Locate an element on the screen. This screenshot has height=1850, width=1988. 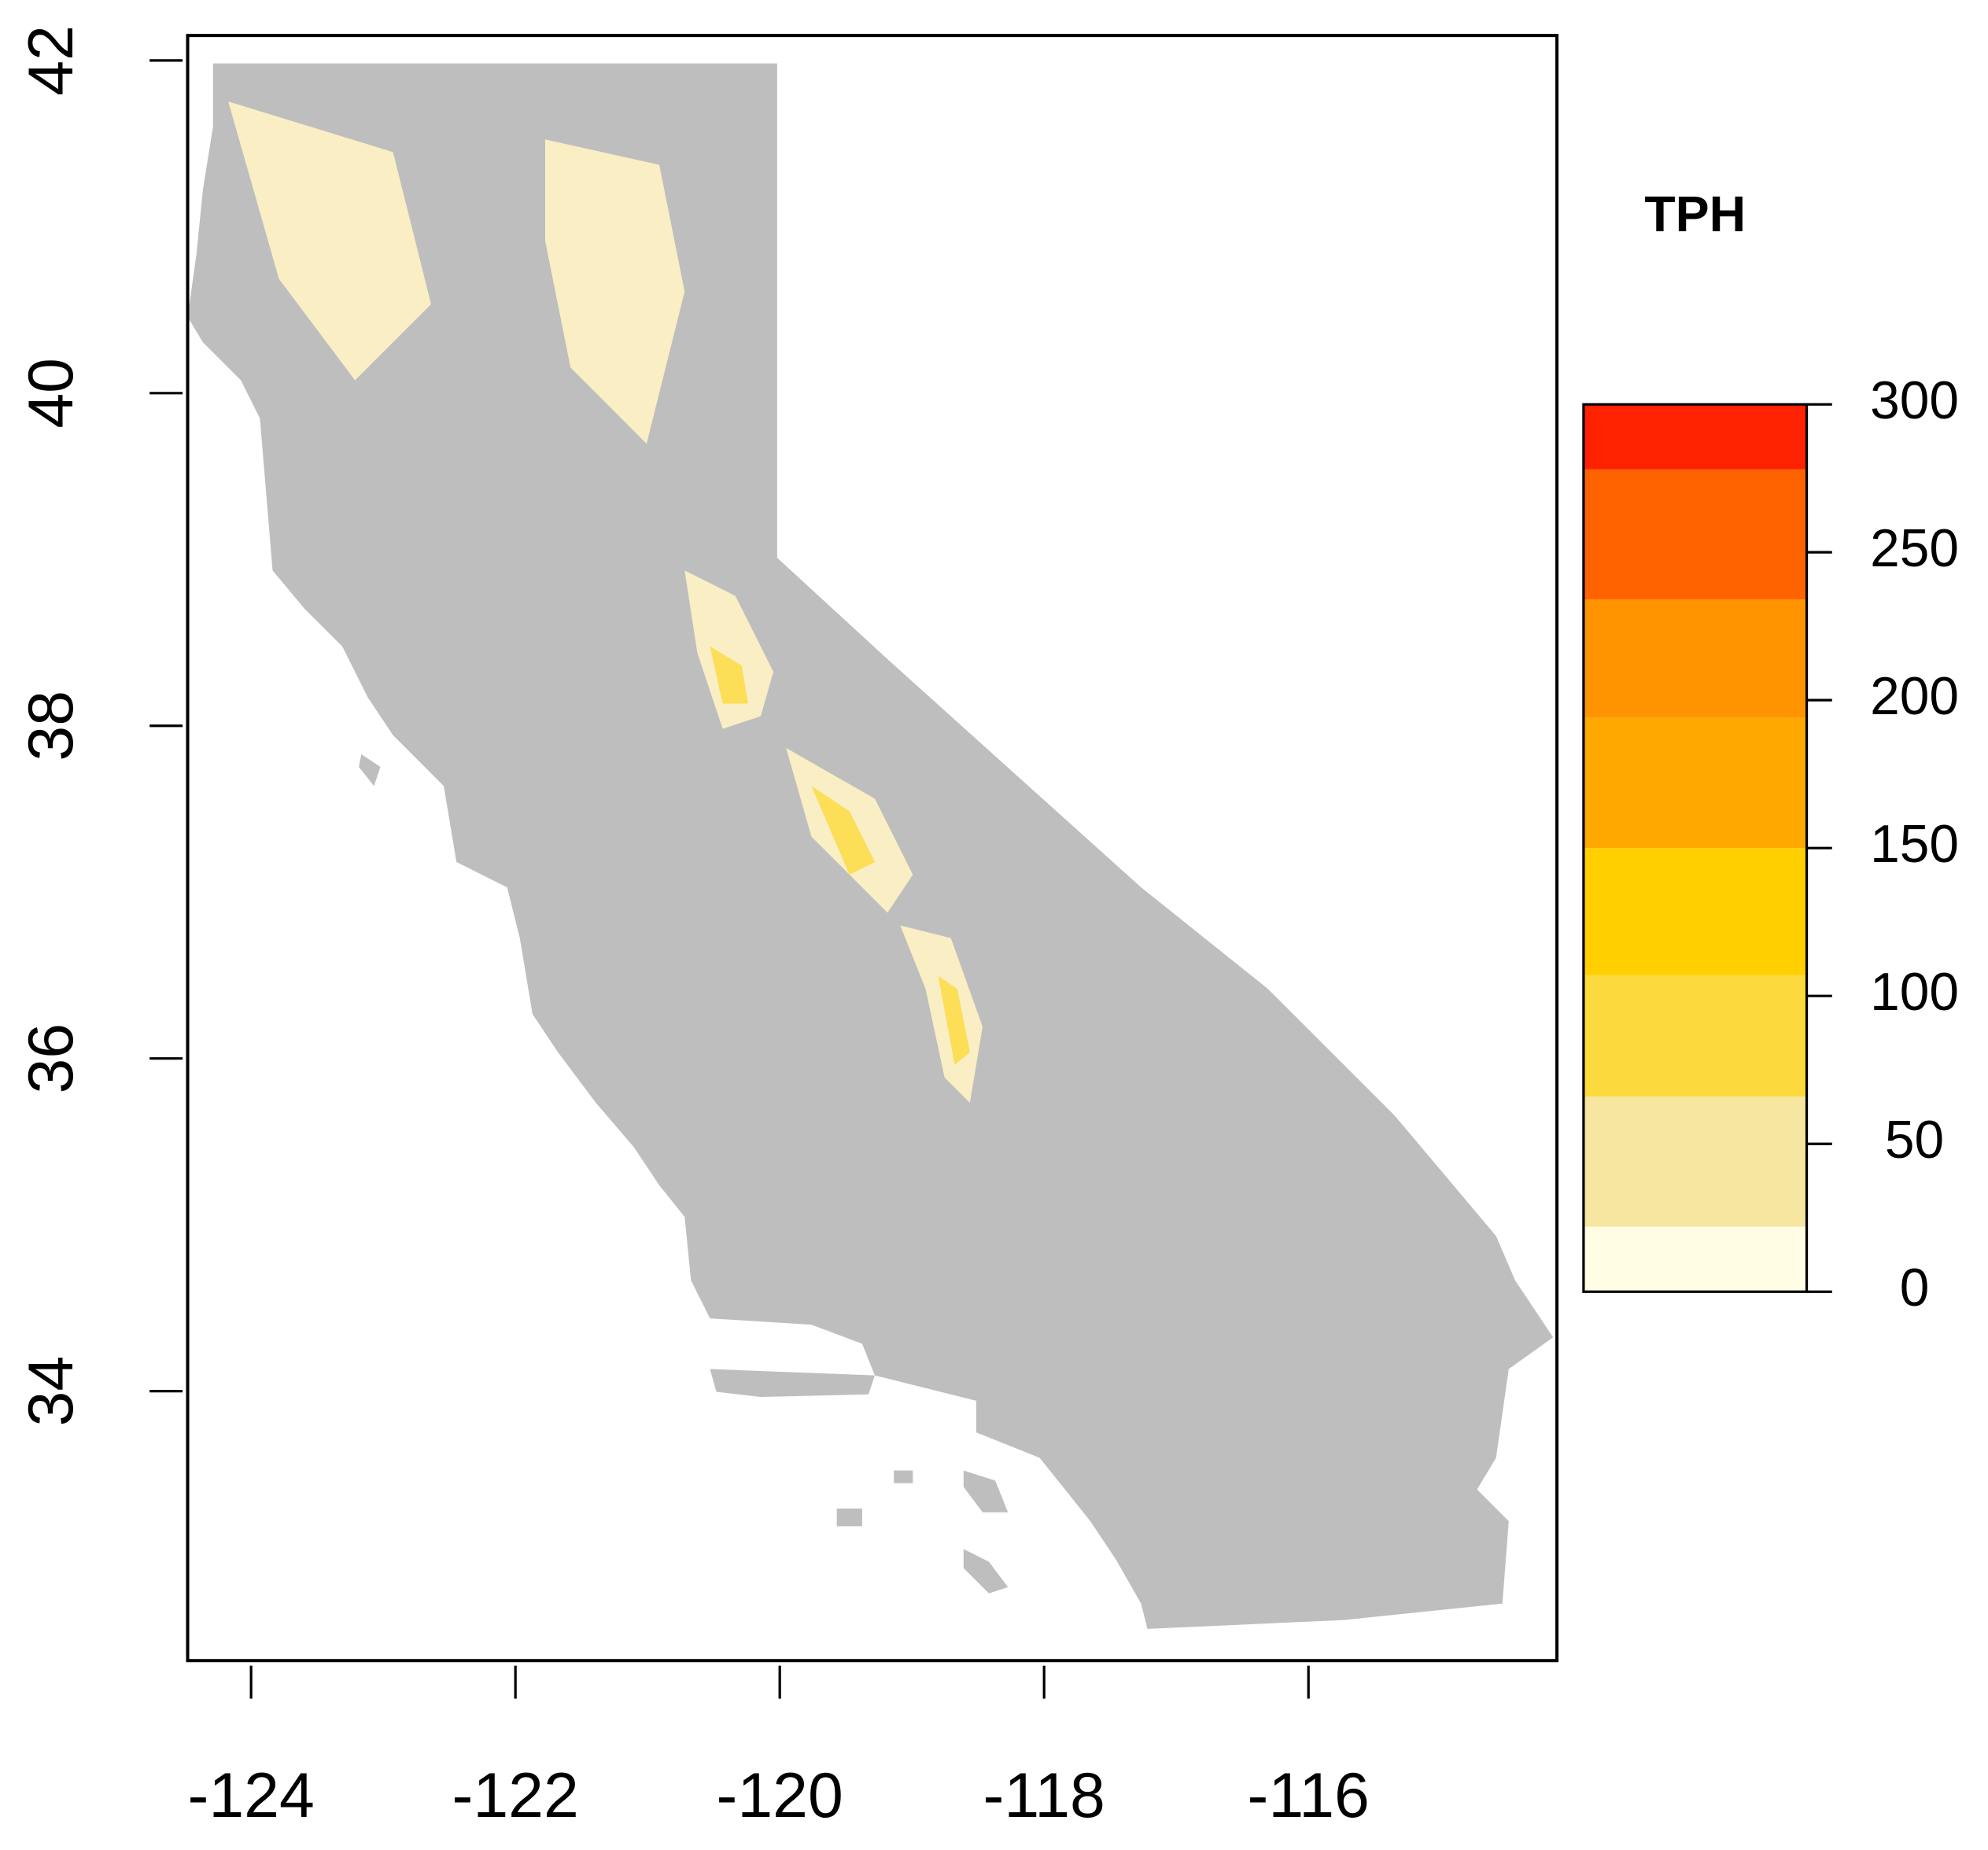
x-tick-label: -116 is located at coordinates (1309, 1795).